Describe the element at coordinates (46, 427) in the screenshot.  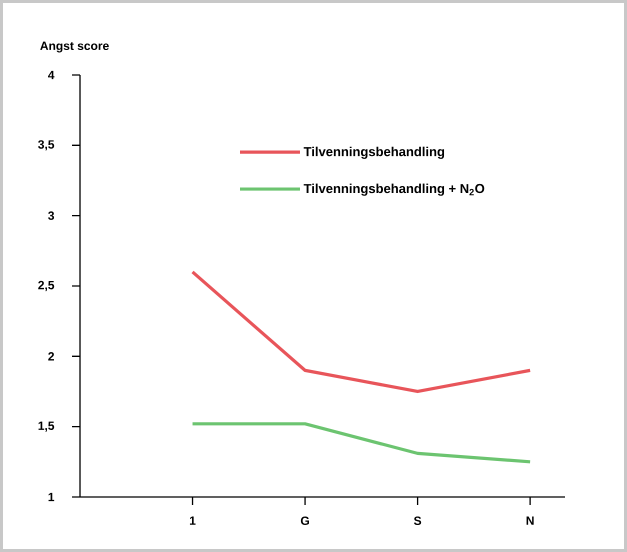
I see `y-tick-label: 1,5` at that location.